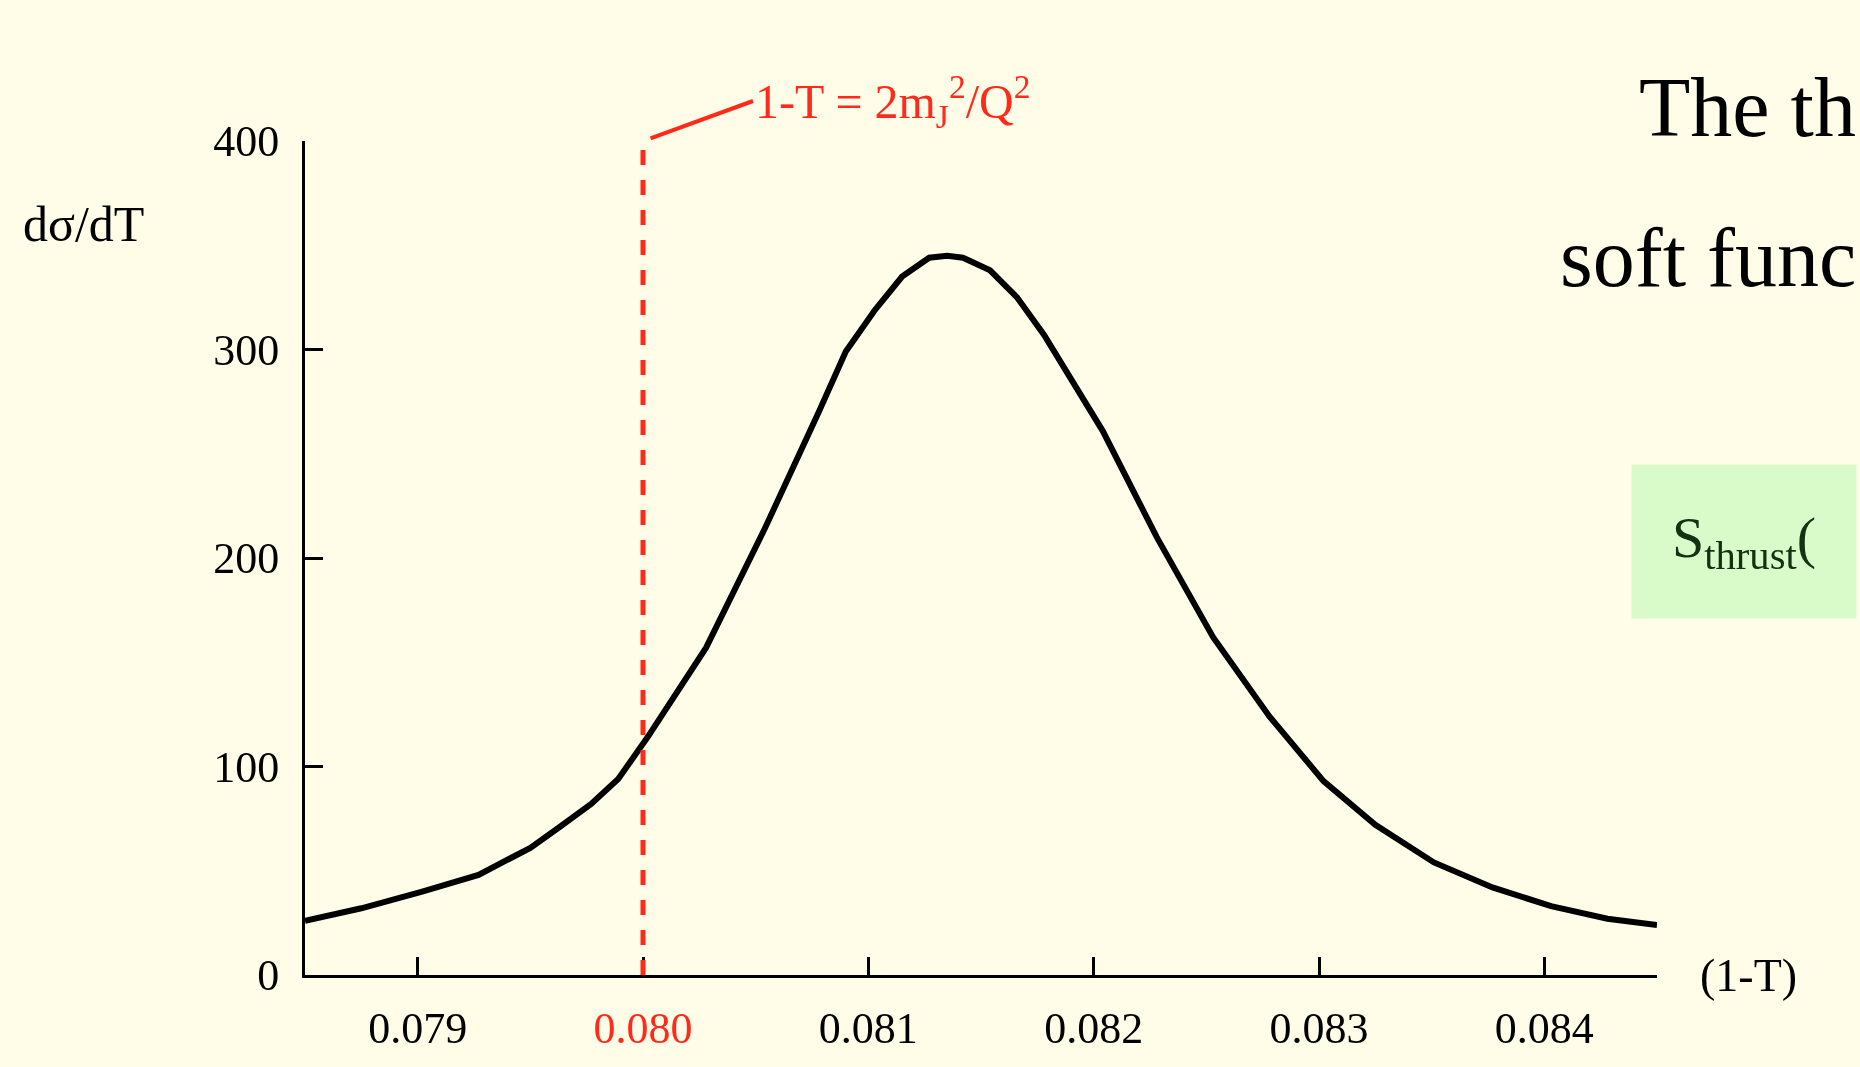  I want to click on annotation: The th, so click(1747, 107).